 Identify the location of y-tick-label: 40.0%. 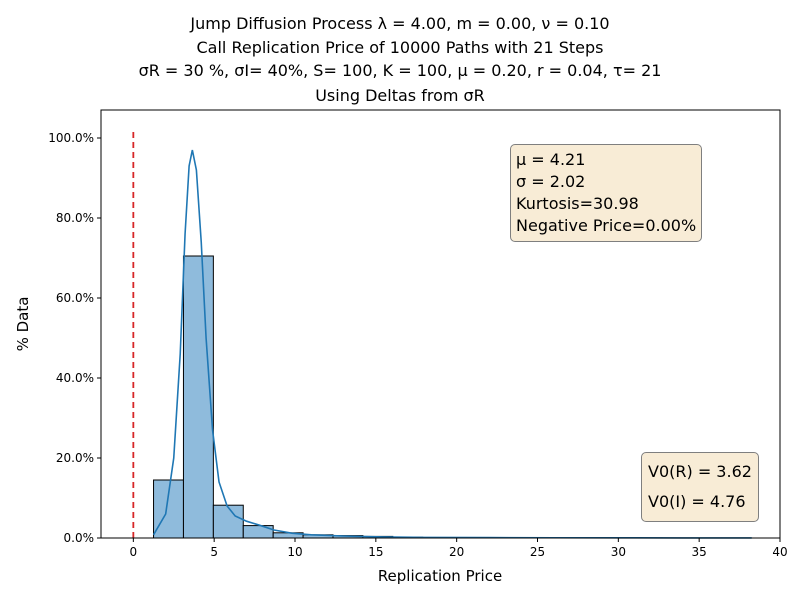
(75, 378).